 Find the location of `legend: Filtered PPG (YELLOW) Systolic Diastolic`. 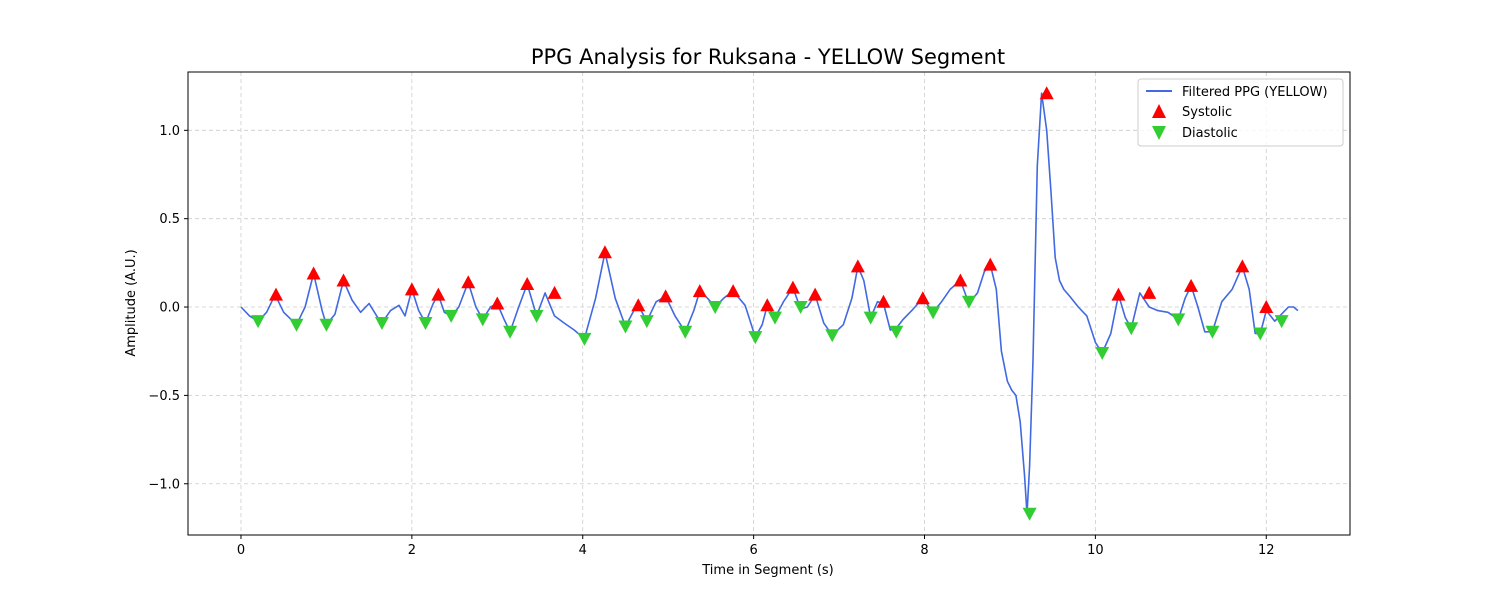

legend: Filtered PPG (YELLOW) Systolic Diastolic is located at coordinates (1240, 112).